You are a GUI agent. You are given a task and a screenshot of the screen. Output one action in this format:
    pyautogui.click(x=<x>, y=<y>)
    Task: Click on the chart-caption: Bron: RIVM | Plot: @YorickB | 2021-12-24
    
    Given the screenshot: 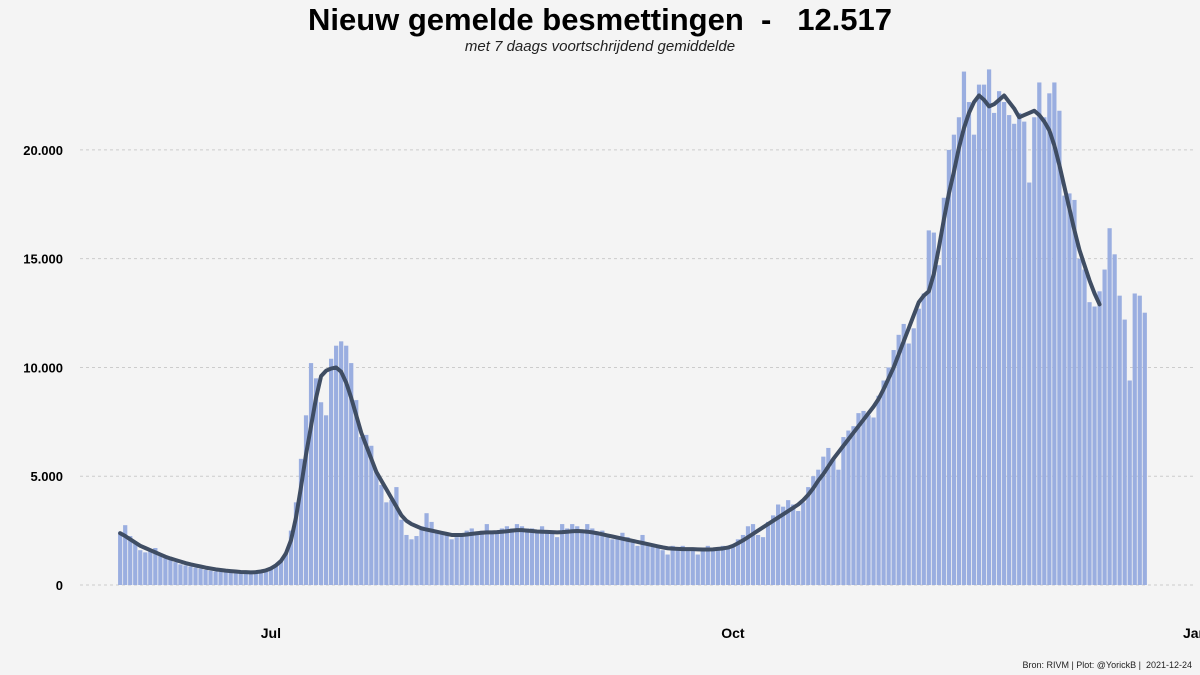 What is the action you would take?
    pyautogui.click(x=1107, y=665)
    